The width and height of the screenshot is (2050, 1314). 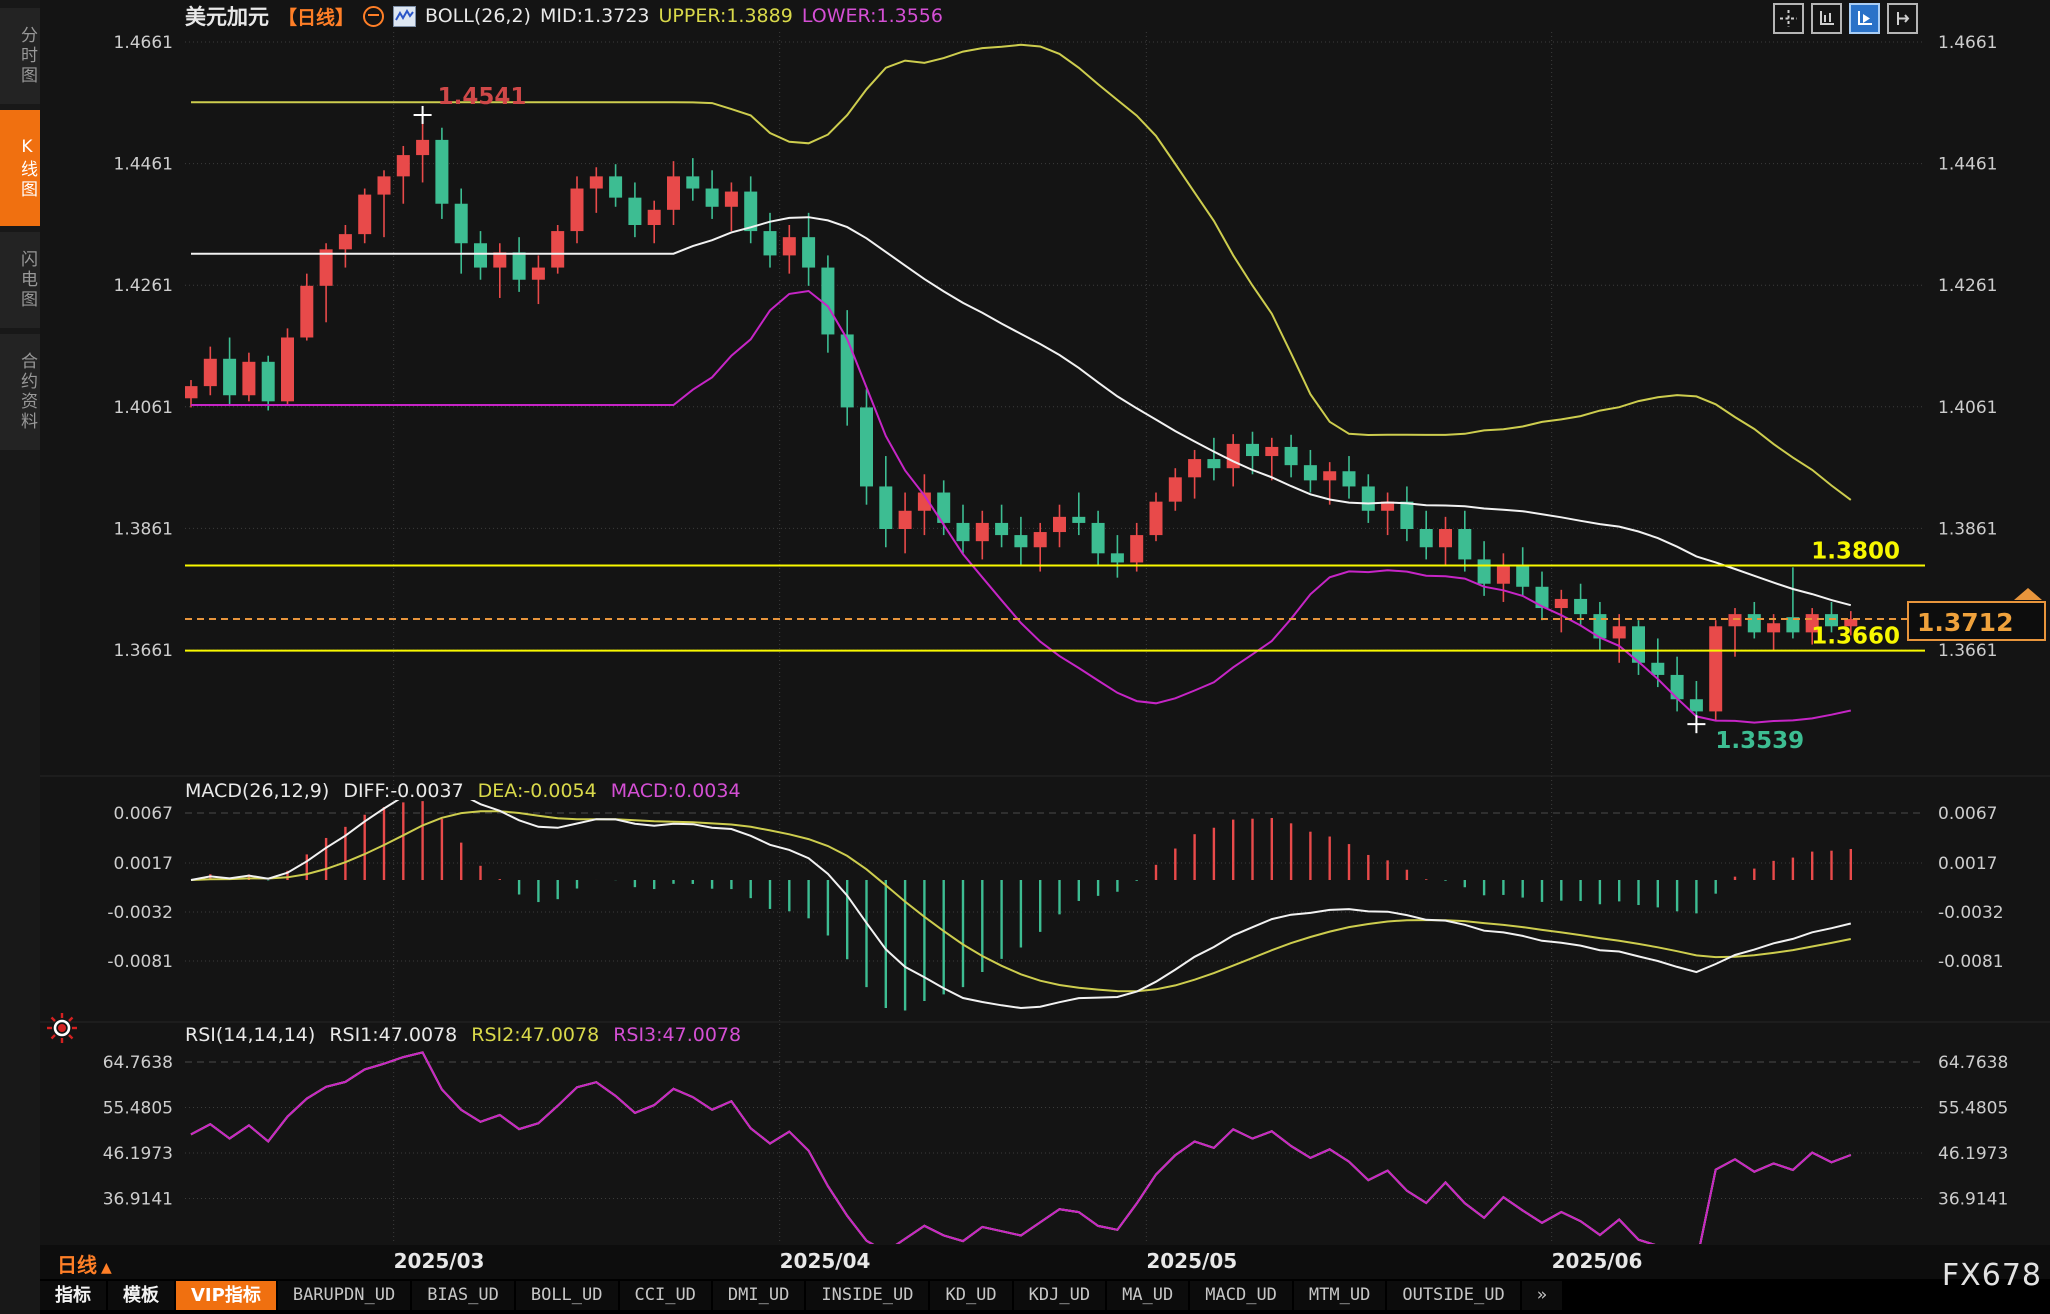 What do you see at coordinates (867, 1295) in the screenshot?
I see `toolbar-tab-8: INSIDE_UD` at bounding box center [867, 1295].